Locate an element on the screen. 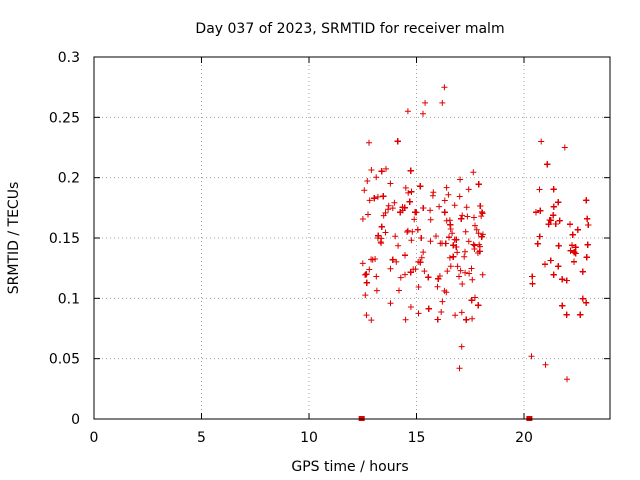 Image resolution: width=640 pixels, height=480 pixels. x-tick-label: 20 is located at coordinates (524, 438).